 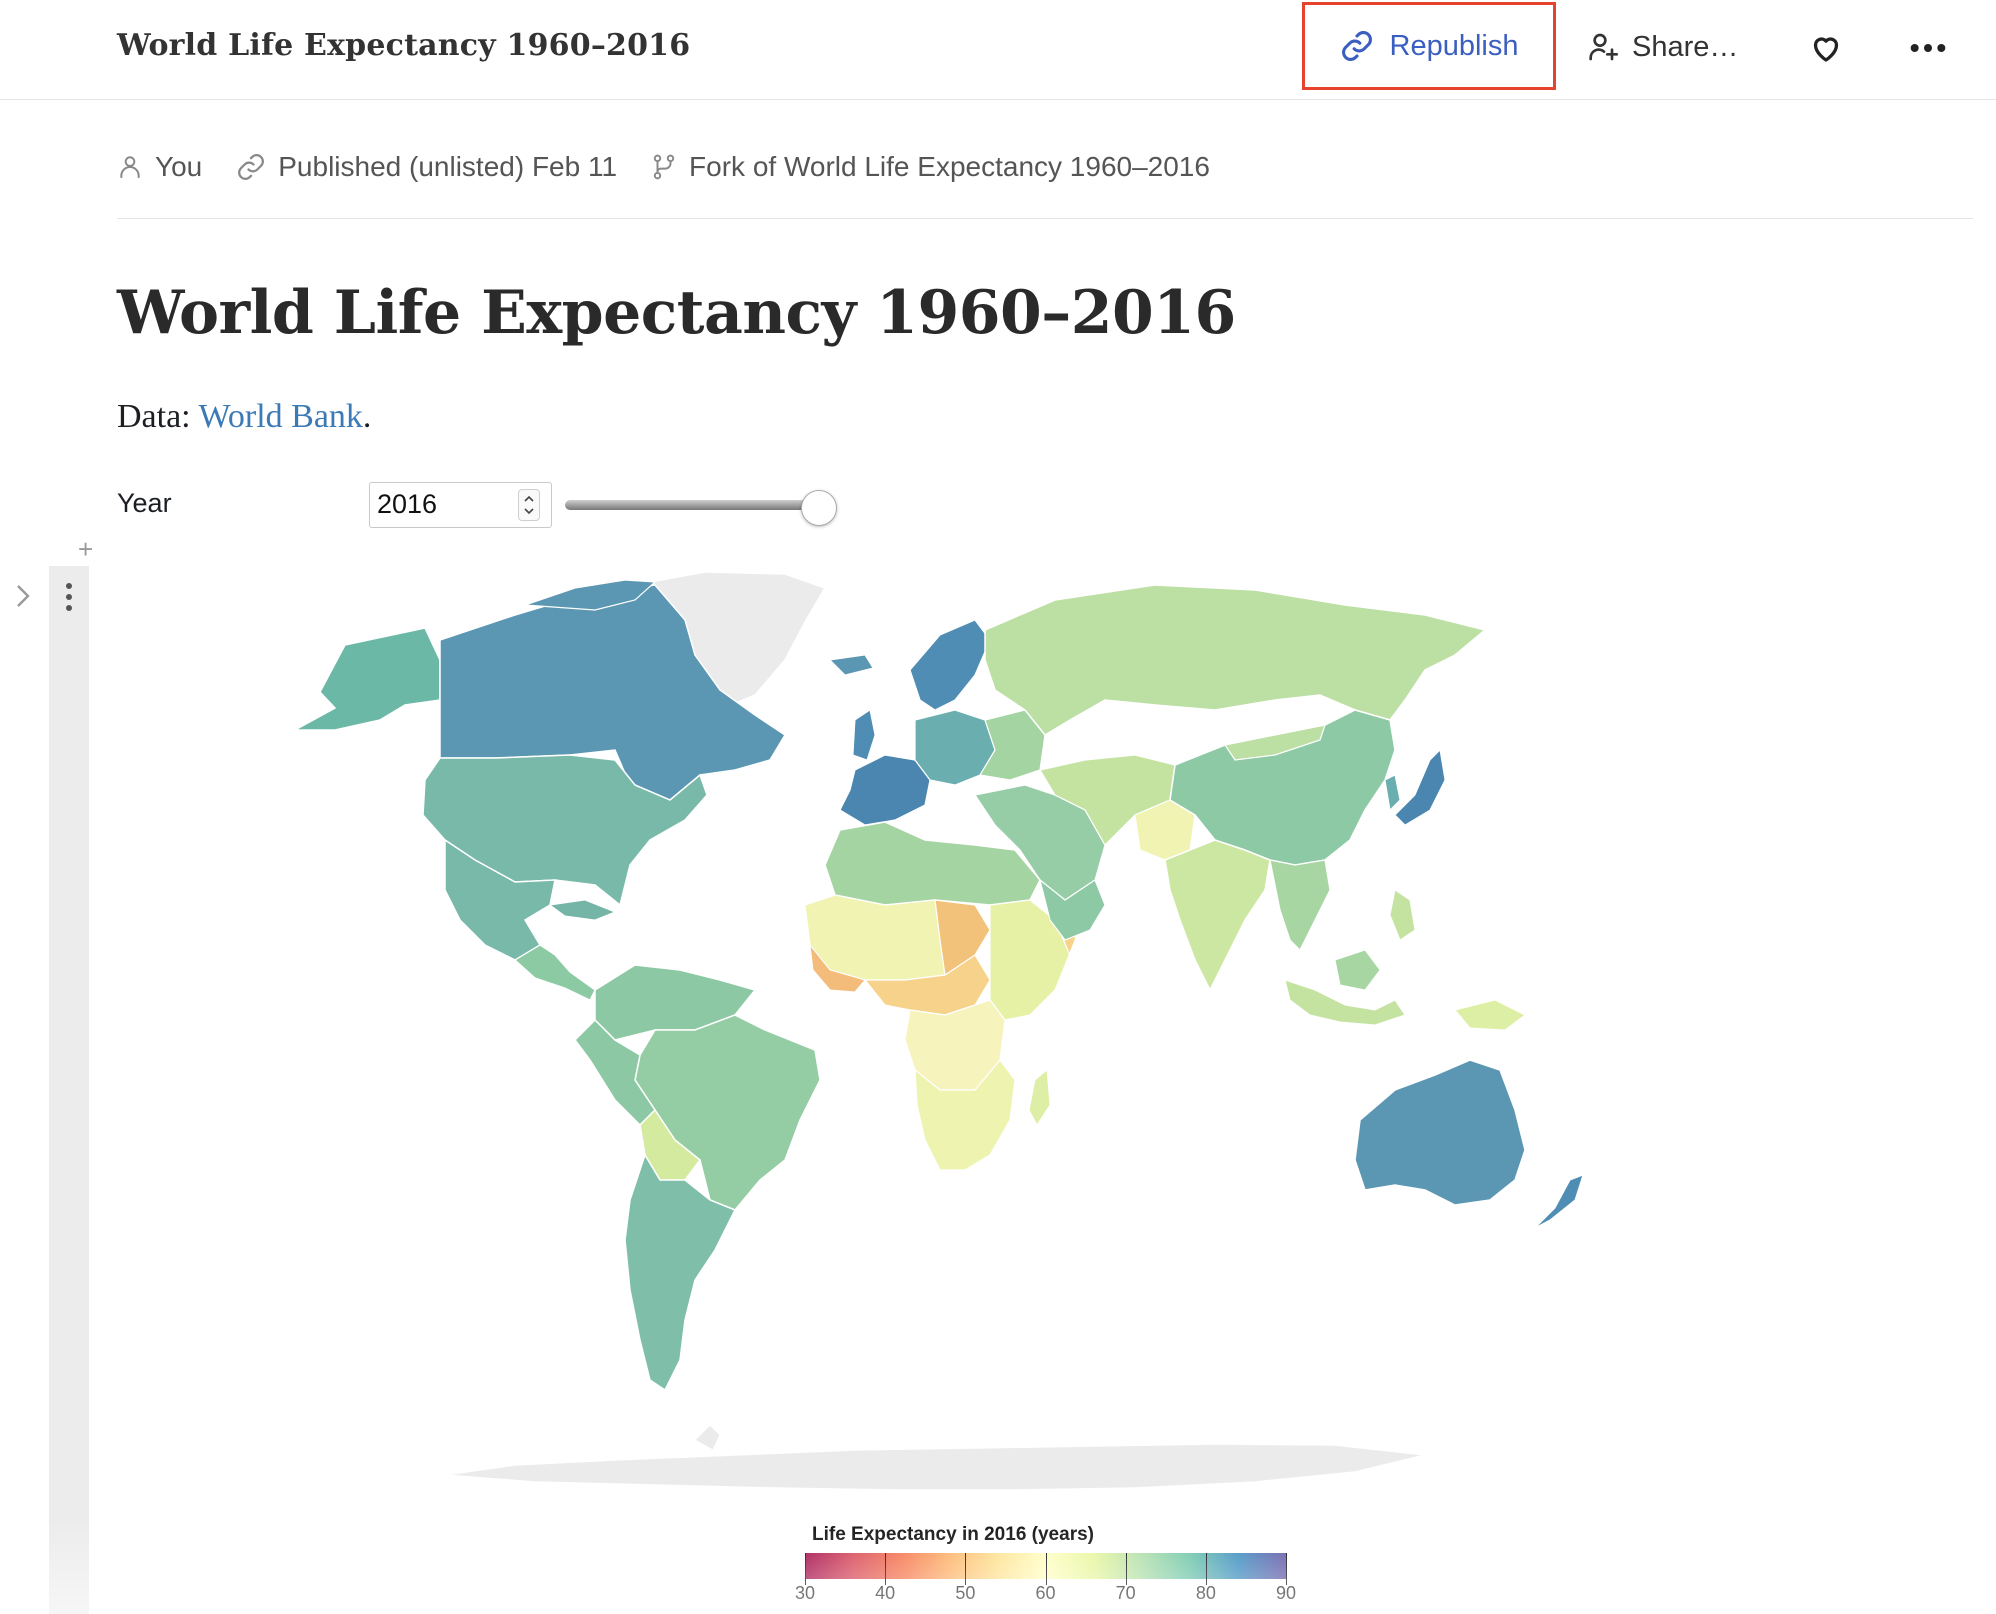 I want to click on country-australia, so click(x=1440, y=1132).